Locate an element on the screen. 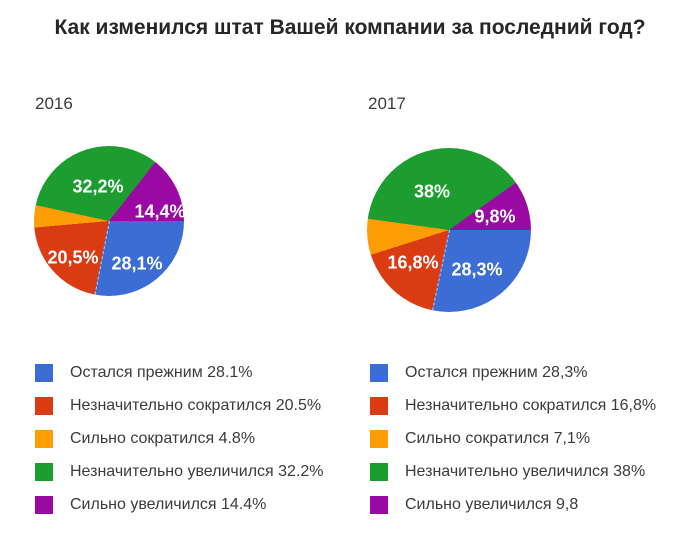 The height and width of the screenshot is (548, 700). pie-slice-label-purple: 9,8% is located at coordinates (495, 216).